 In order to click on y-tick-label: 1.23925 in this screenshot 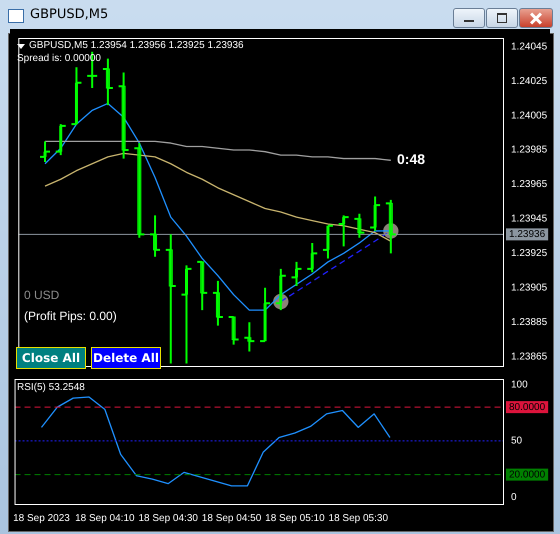, I will do `click(529, 254)`.